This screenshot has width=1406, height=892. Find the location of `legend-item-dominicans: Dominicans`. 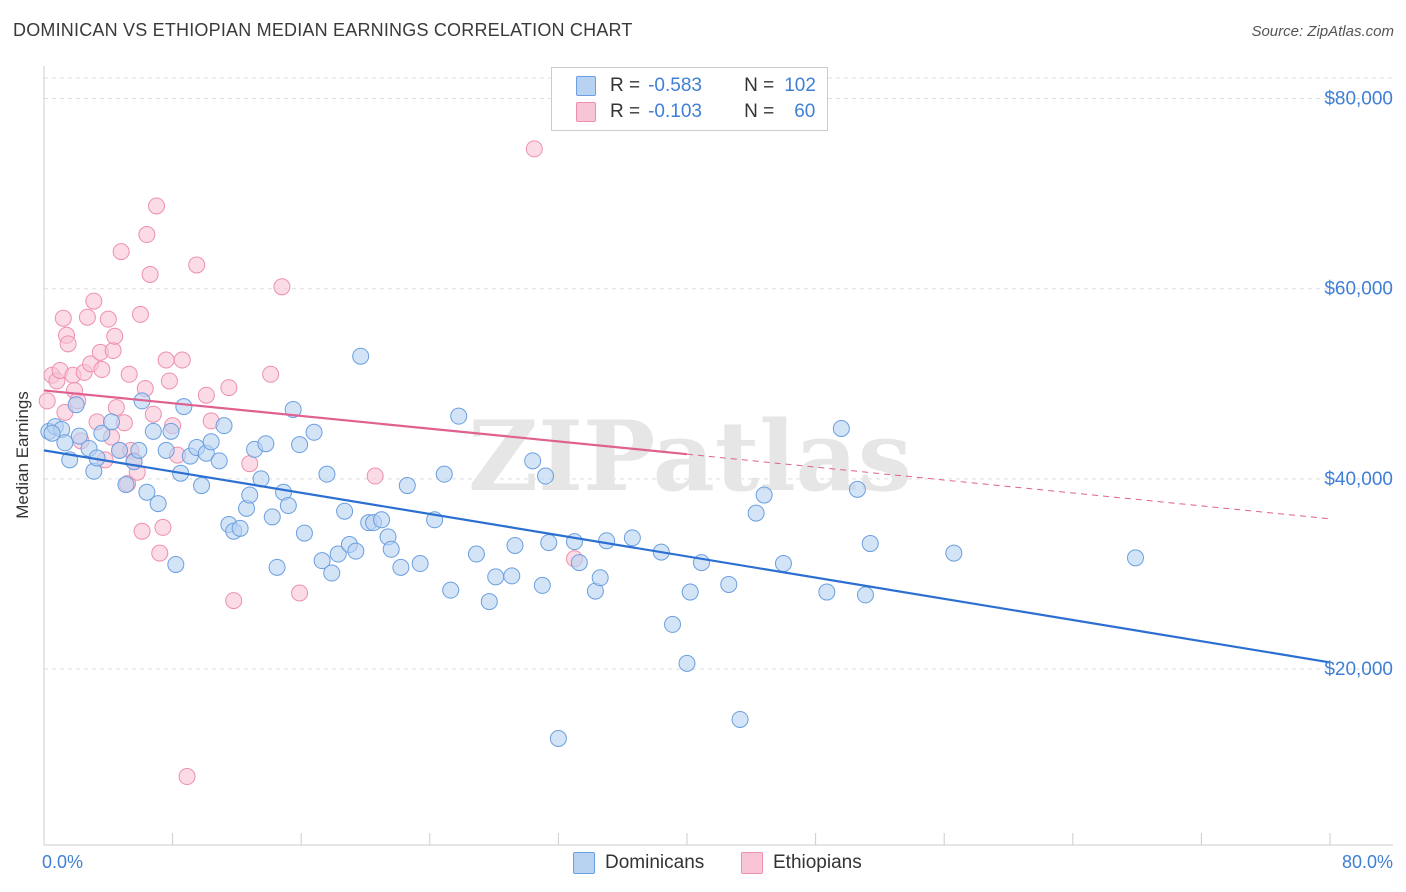

legend-item-dominicans: Dominicans is located at coordinates (638, 863).